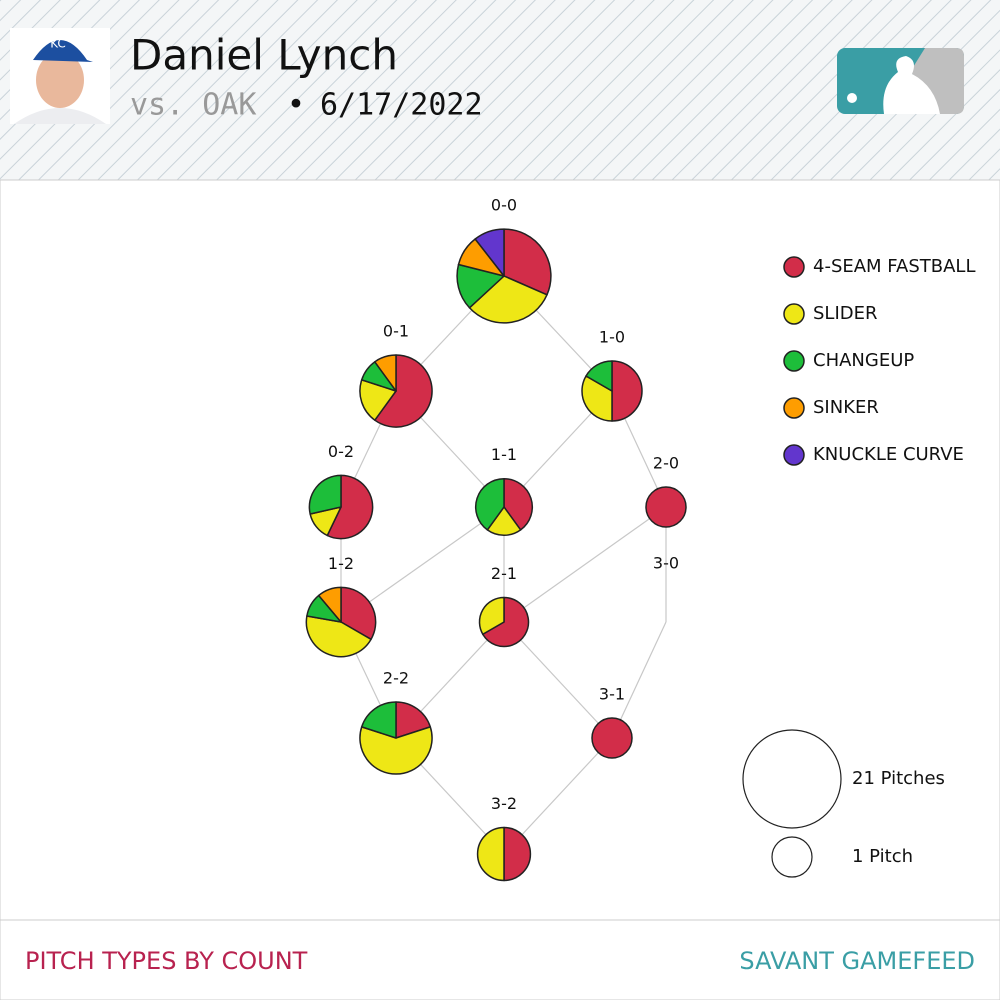 The width and height of the screenshot is (1000, 1004). I want to click on footer-right: SAVANT GAMEFEED, so click(857, 961).